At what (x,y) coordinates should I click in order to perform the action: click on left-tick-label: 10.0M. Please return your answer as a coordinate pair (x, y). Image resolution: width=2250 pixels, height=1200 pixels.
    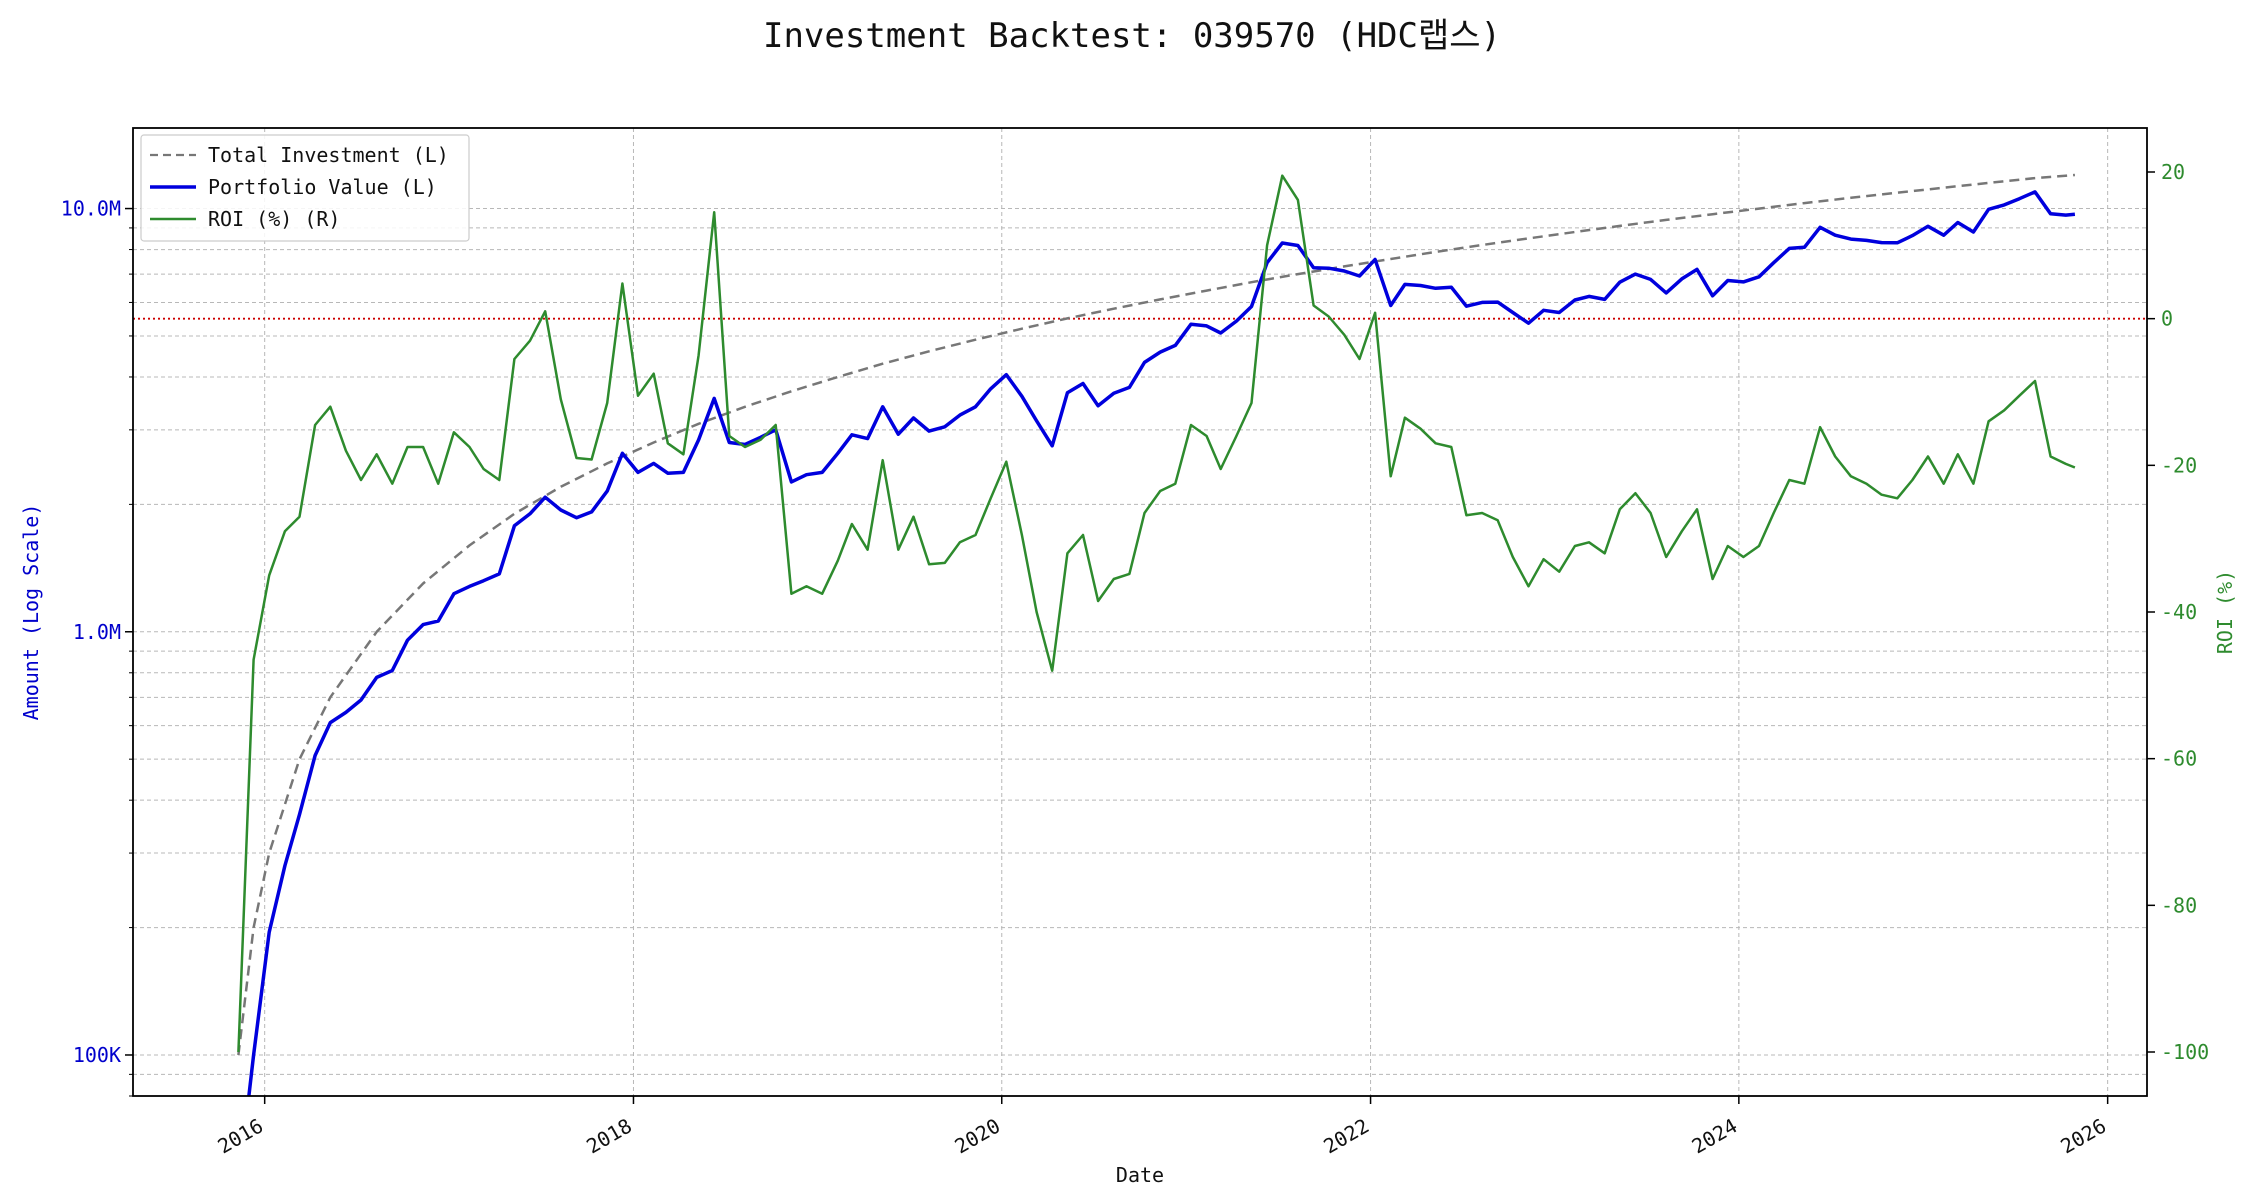
    Looking at the image, I should click on (91, 209).